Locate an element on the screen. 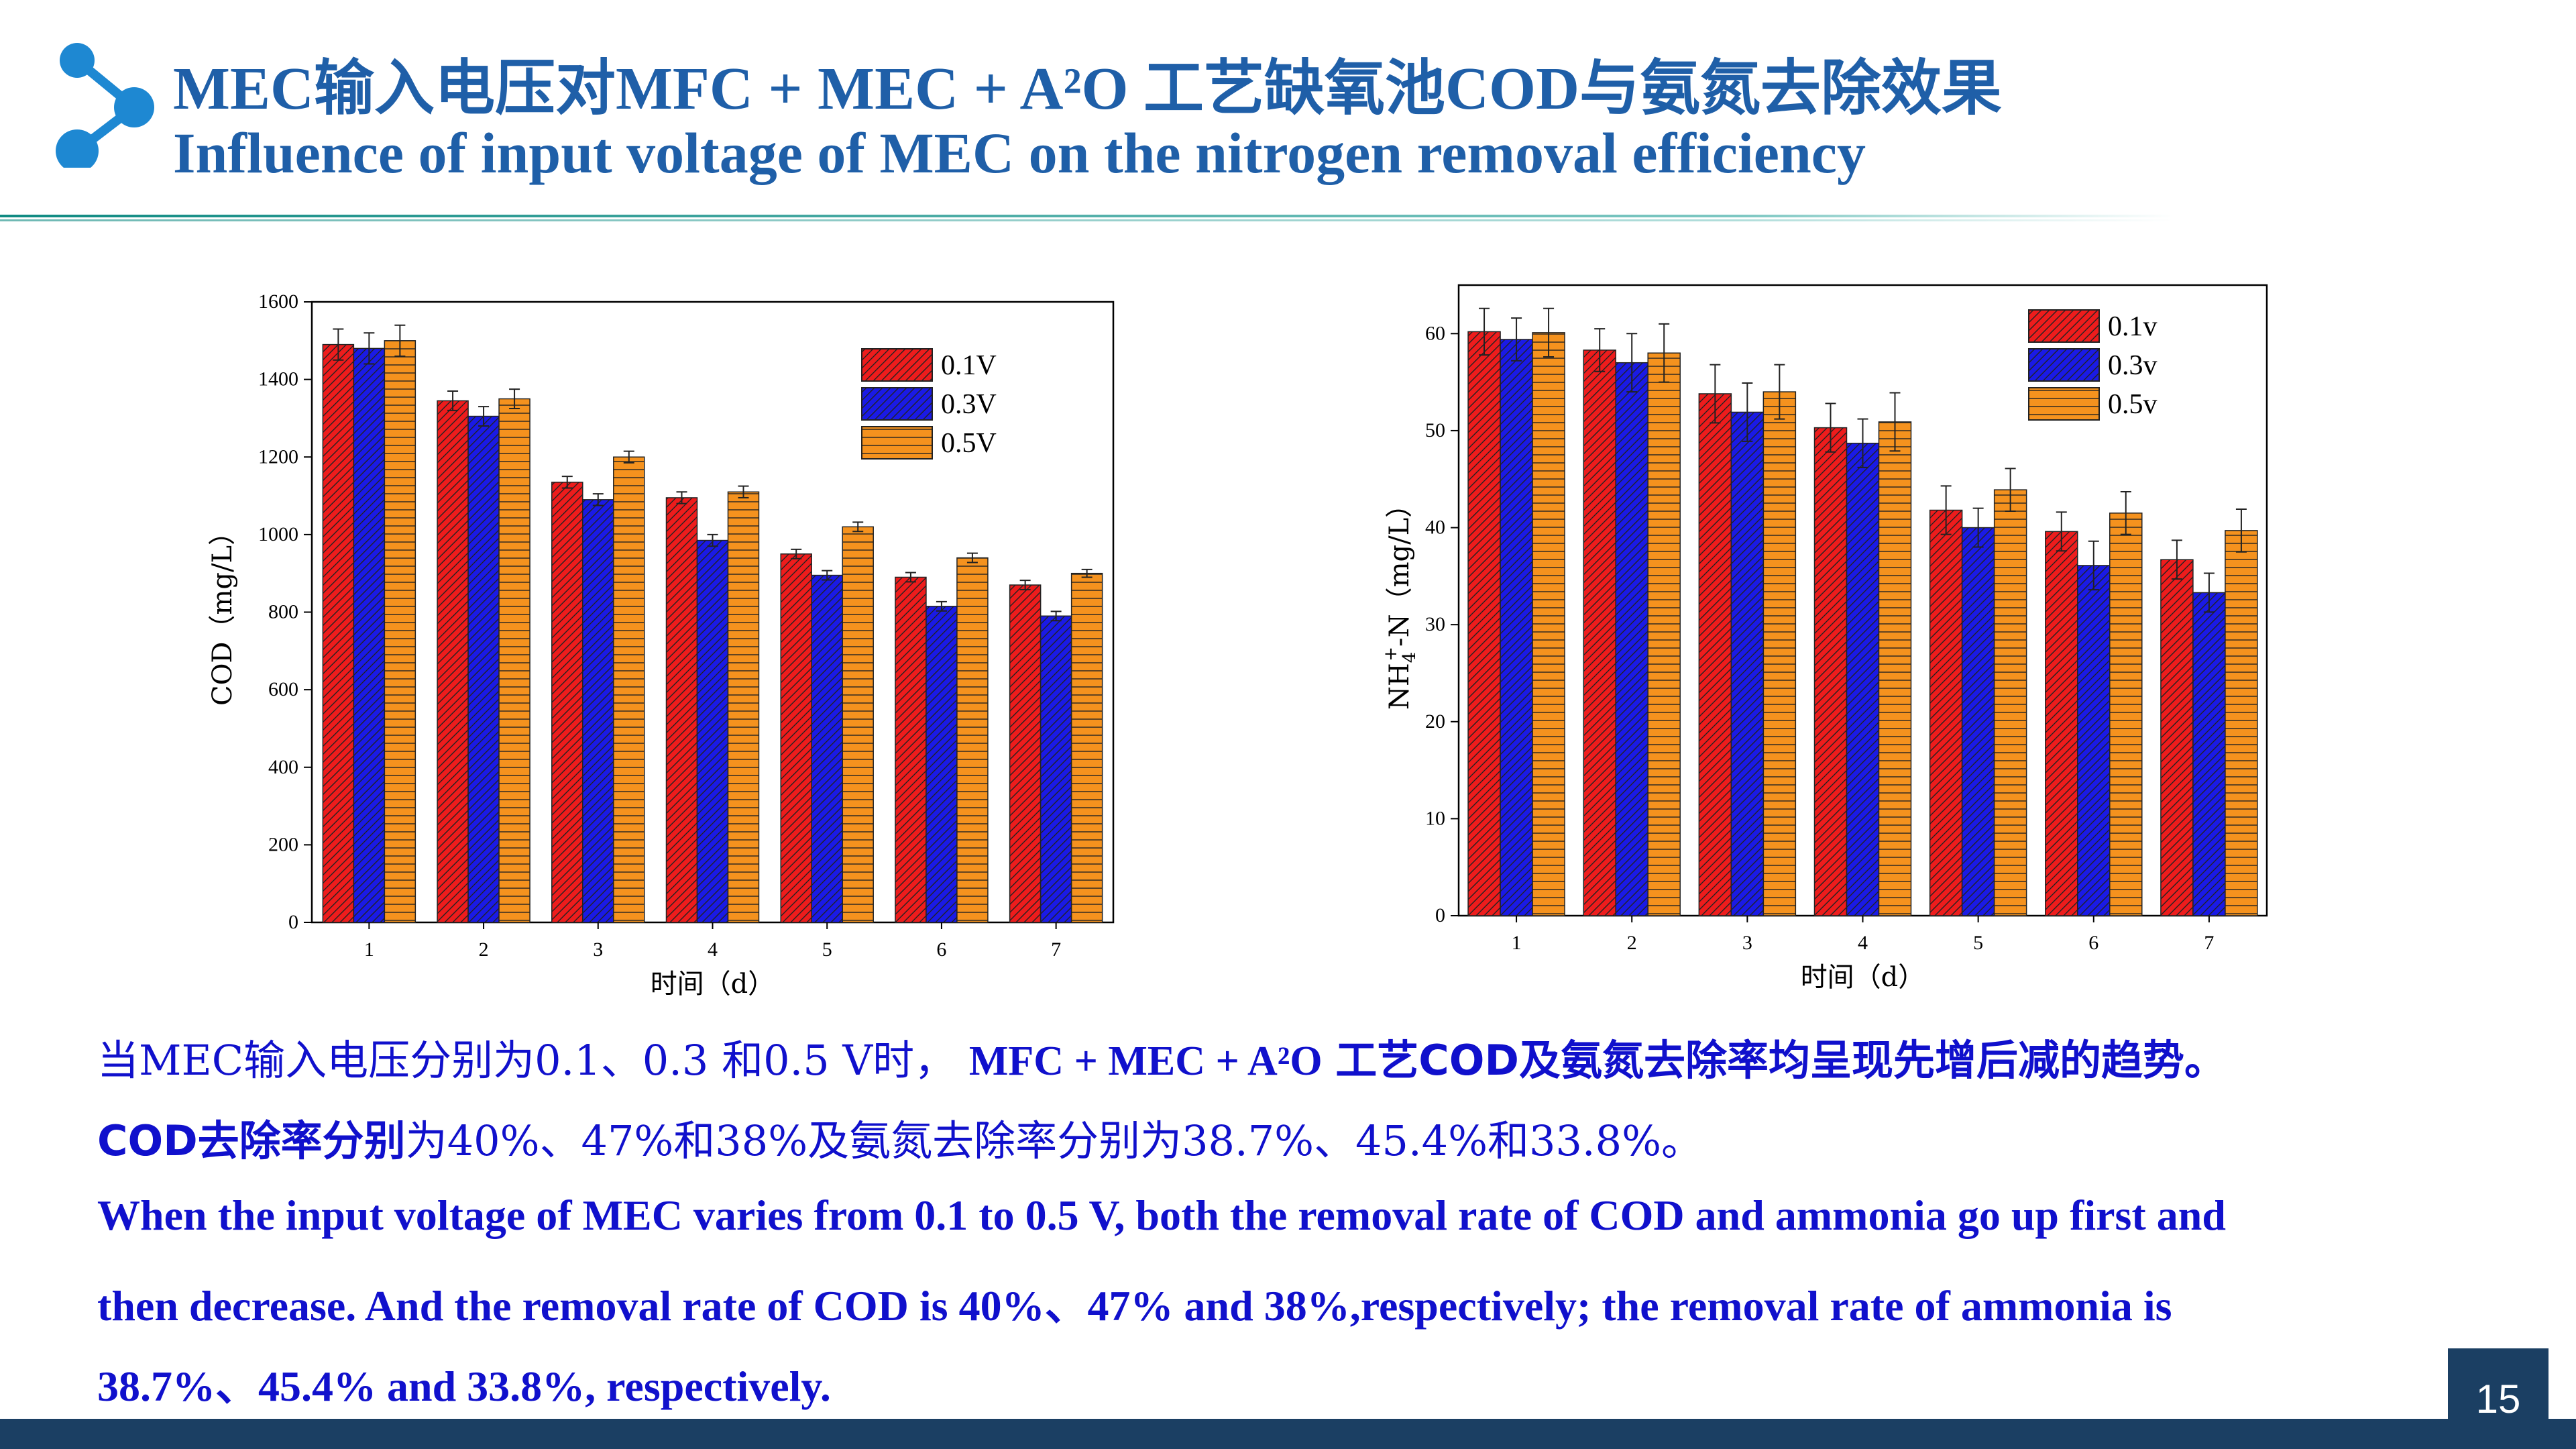  y-tick-label: 1000 is located at coordinates (278, 534).